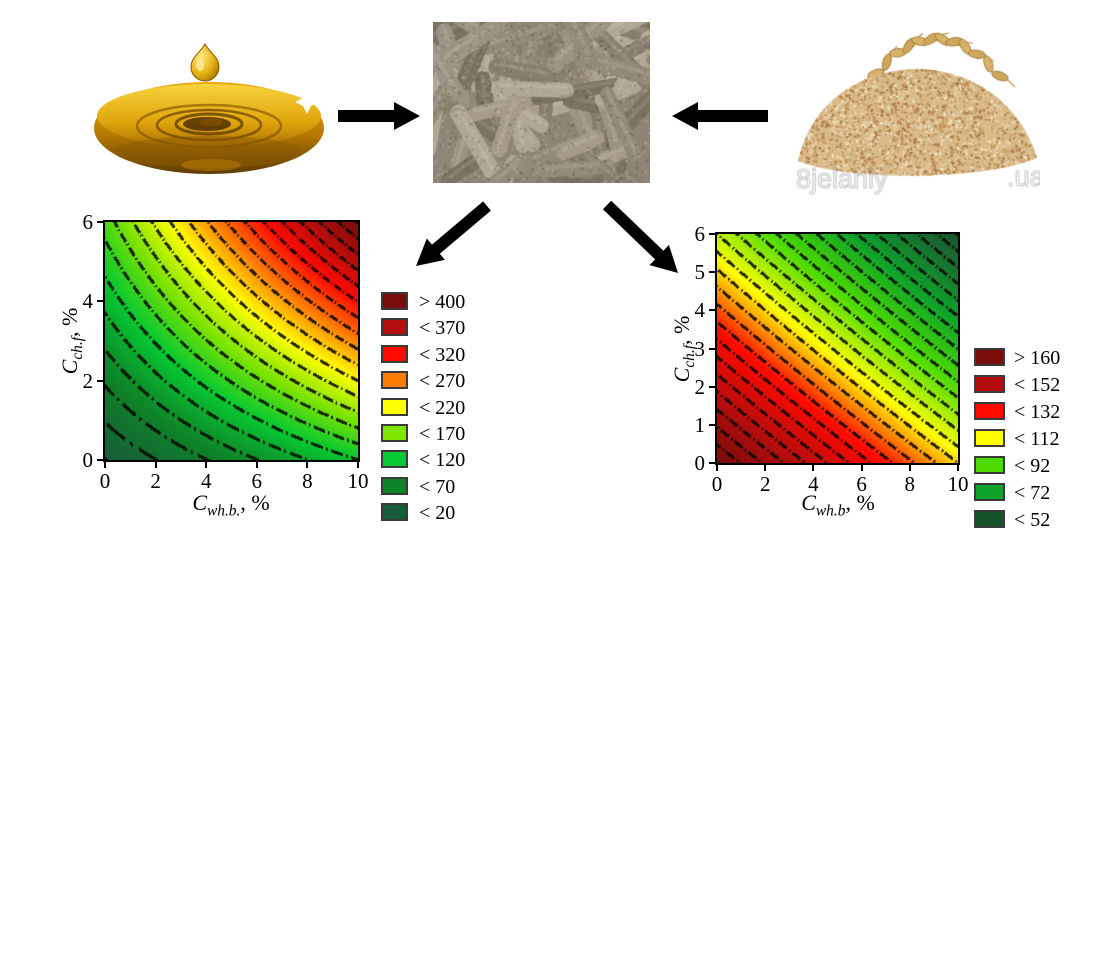 This screenshot has width=1100, height=976. Describe the element at coordinates (813, 484) in the screenshot. I see `x-tick-label: 4` at that location.